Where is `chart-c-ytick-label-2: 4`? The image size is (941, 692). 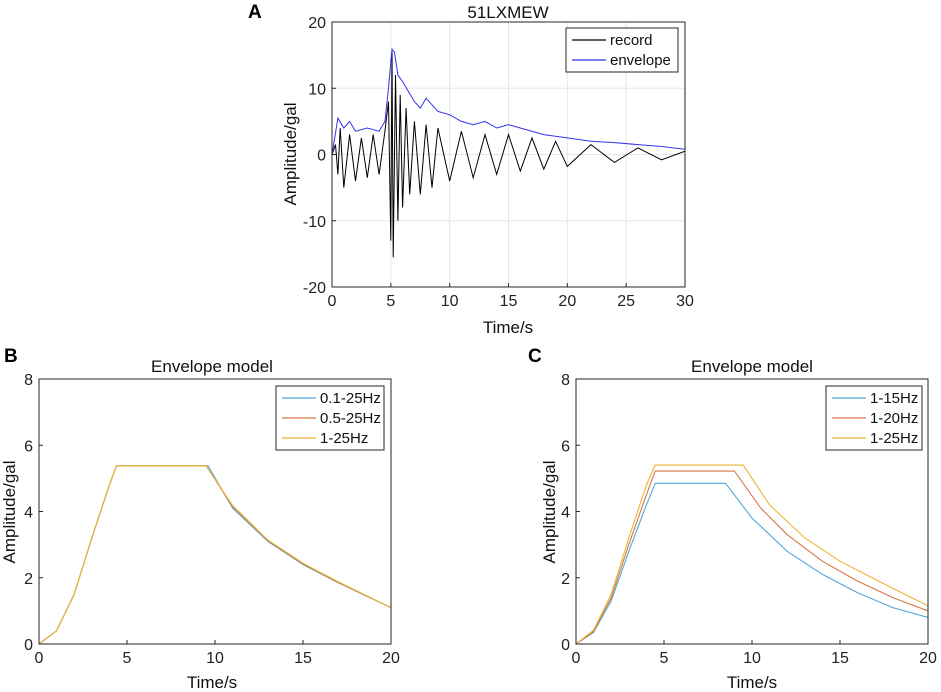 chart-c-ytick-label-2: 4 is located at coordinates (565, 513).